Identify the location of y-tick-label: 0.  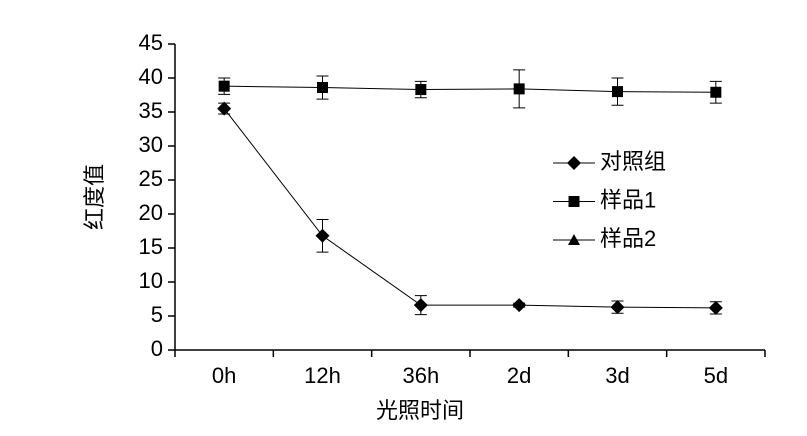
(157, 348).